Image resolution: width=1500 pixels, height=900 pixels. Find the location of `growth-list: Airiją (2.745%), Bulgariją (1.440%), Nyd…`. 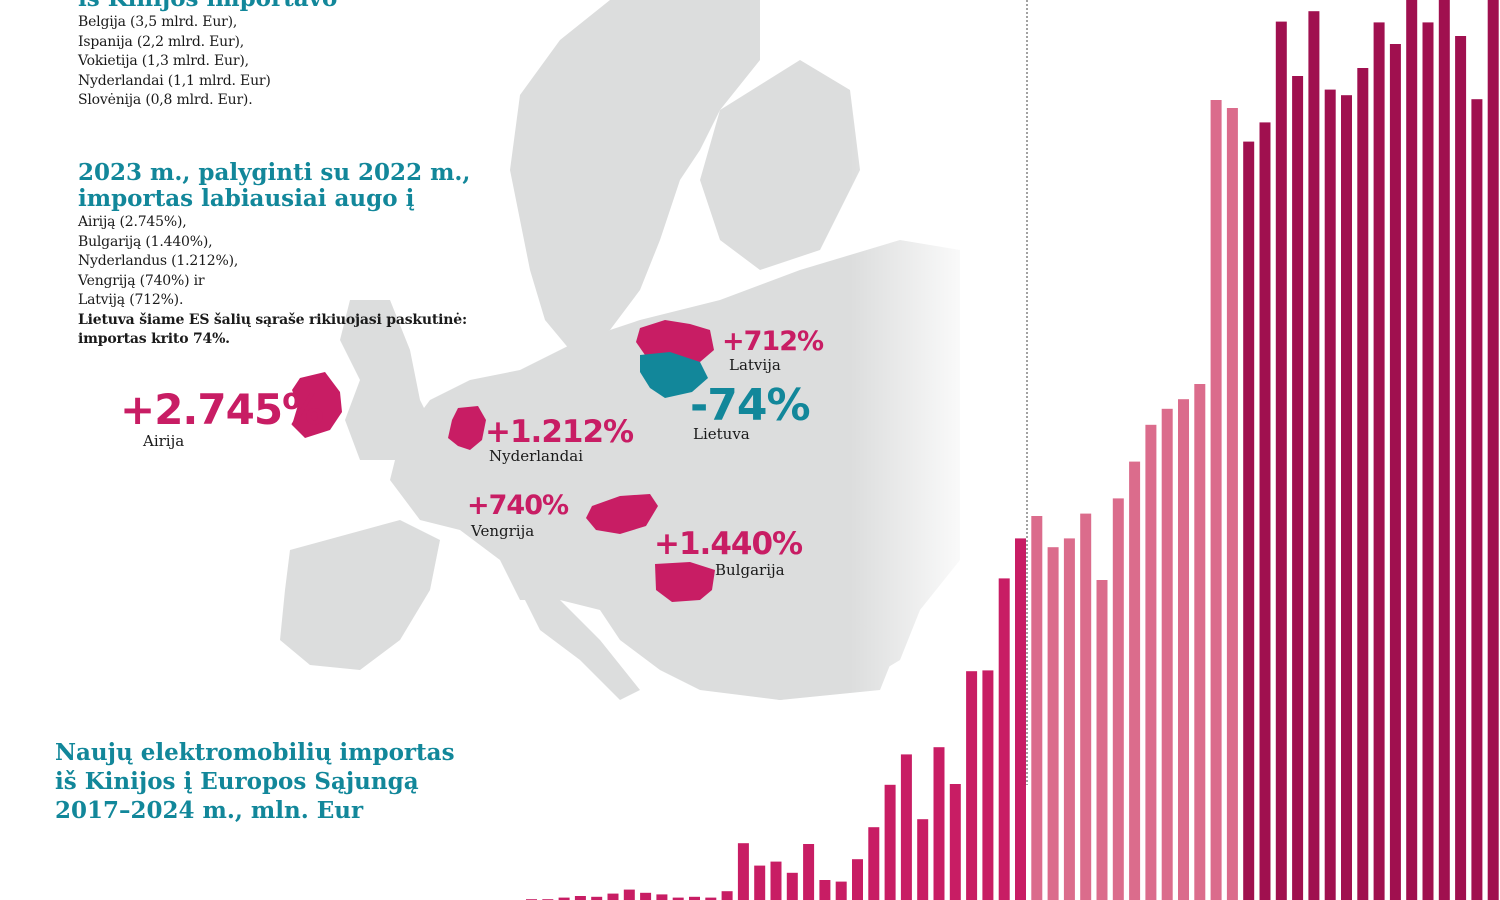

growth-list: Airiją (2.745%), Bulgariją (1.440%), Nyd… is located at coordinates (272, 281).